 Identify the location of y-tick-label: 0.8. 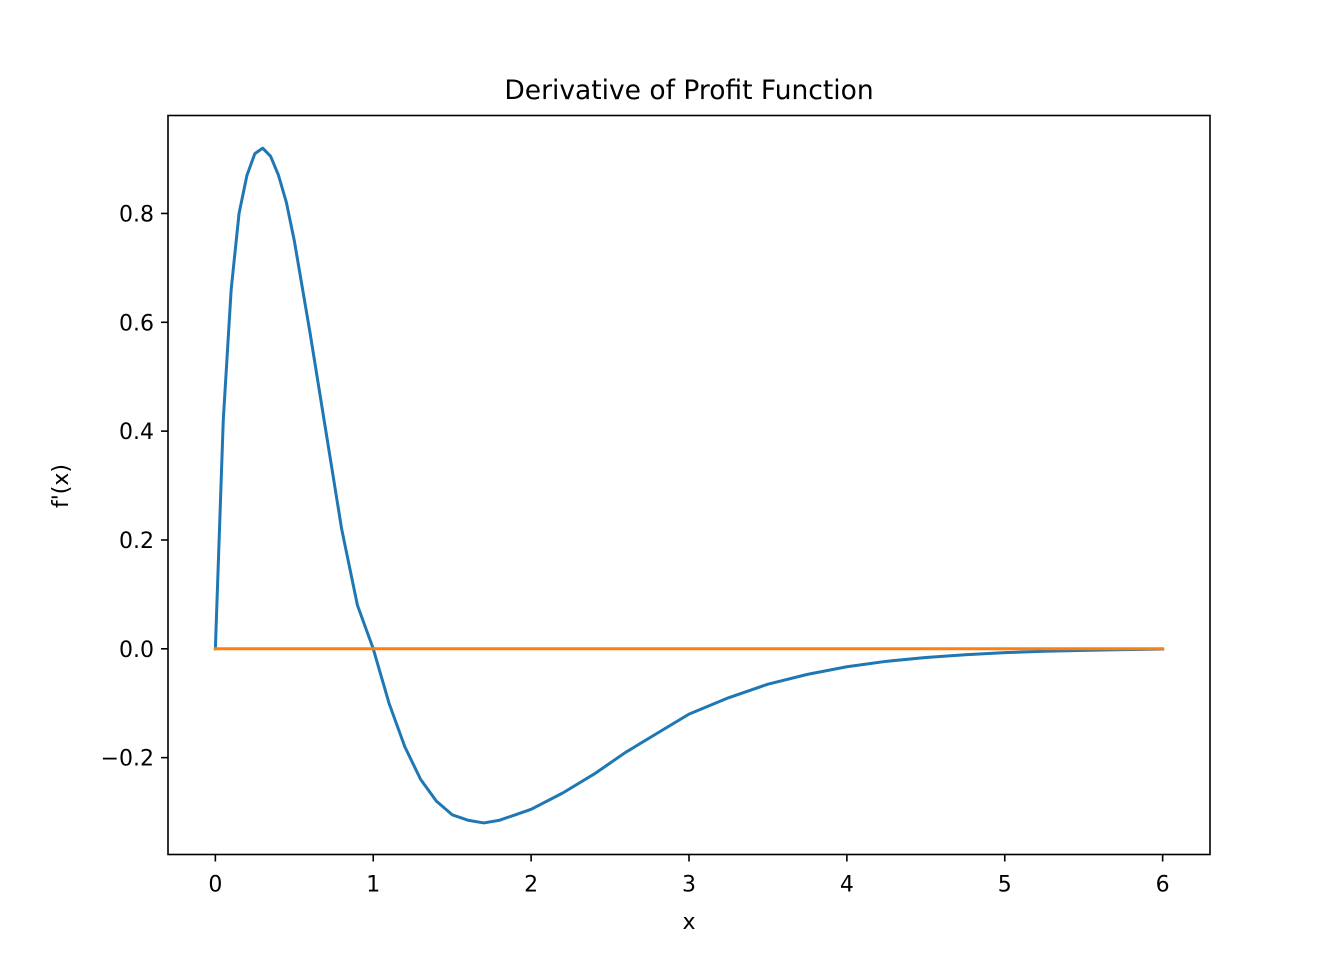
(136, 214).